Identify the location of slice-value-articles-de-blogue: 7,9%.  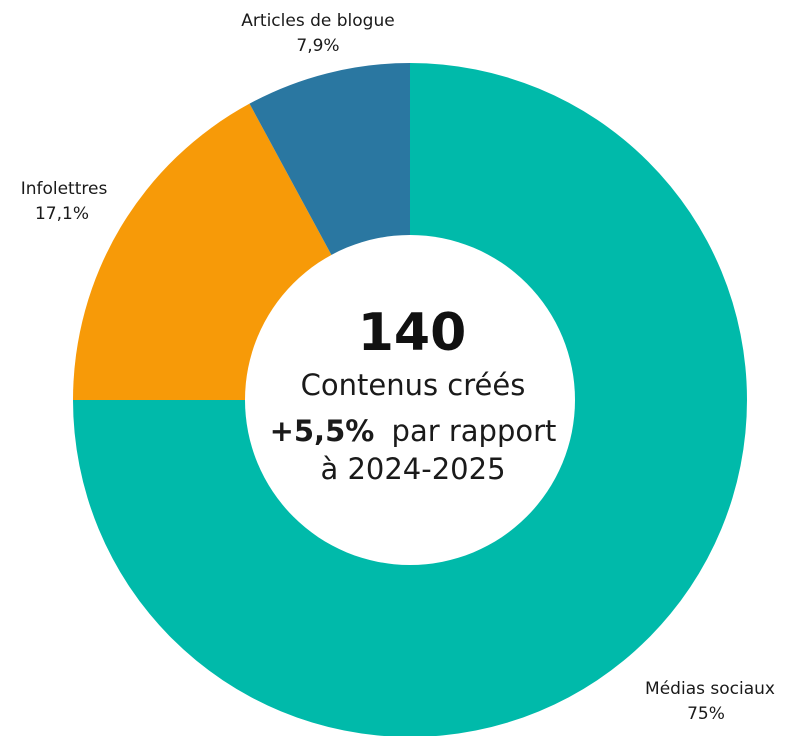
(317, 46).